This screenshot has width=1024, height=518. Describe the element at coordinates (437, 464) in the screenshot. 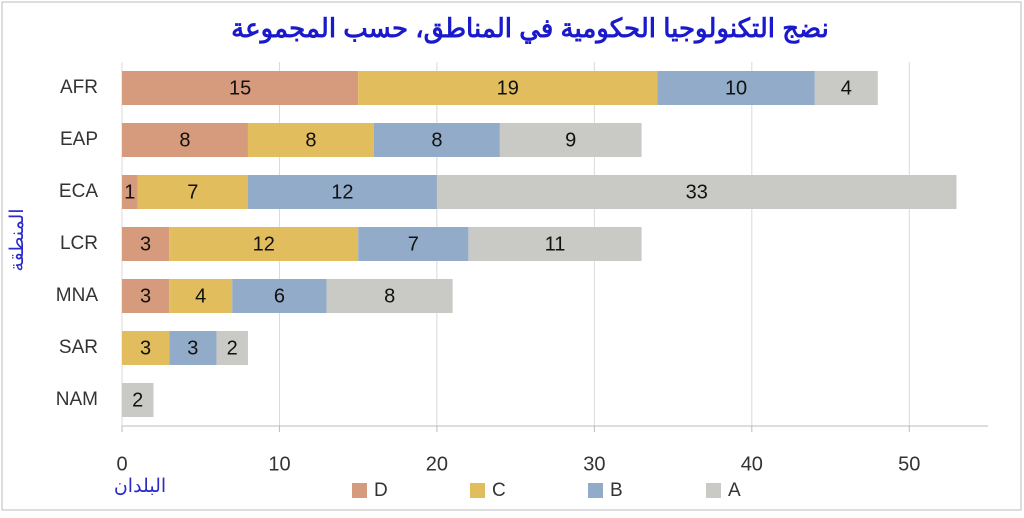

I see `x-tick-label: 20` at that location.